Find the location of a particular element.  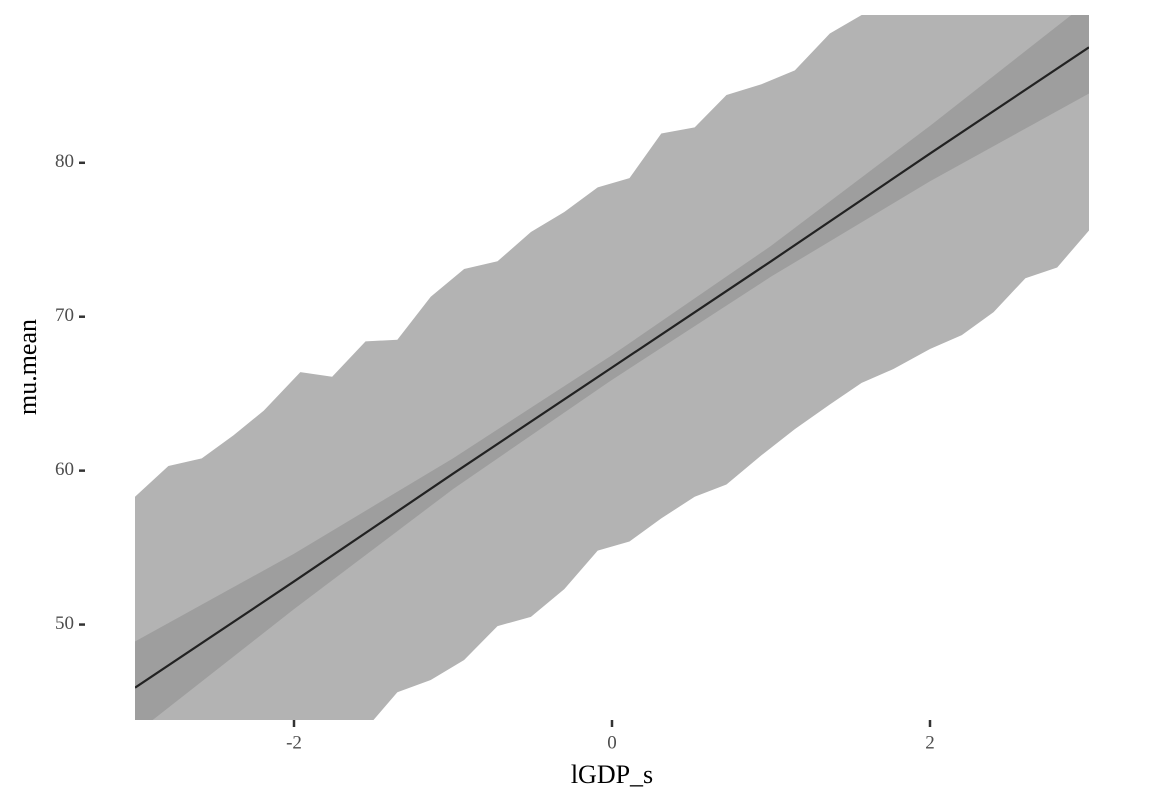

x-tick-label: 2 is located at coordinates (930, 742).